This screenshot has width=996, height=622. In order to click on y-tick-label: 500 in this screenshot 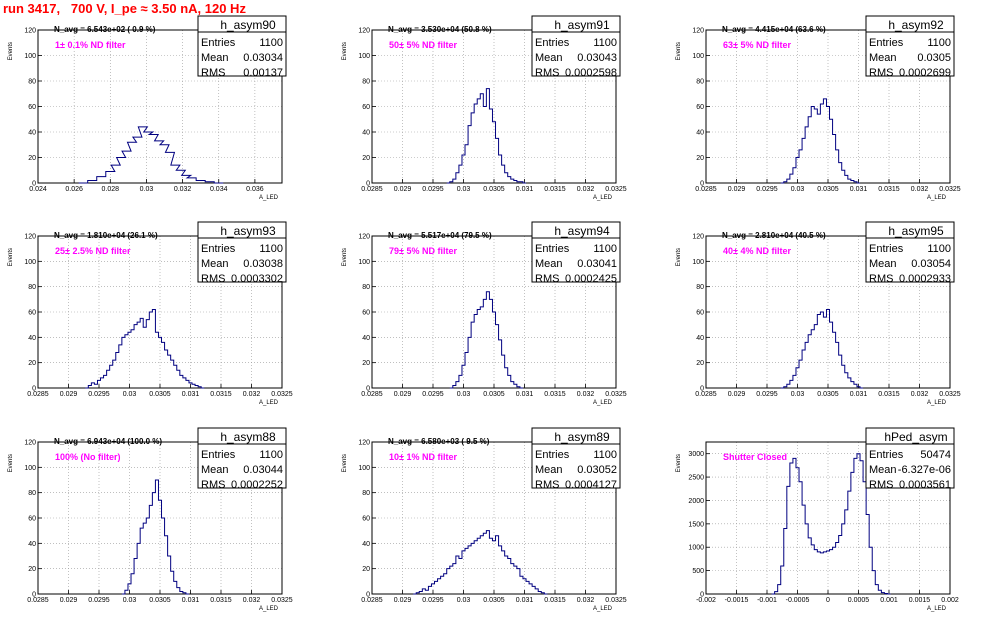, I will do `click(698, 571)`.